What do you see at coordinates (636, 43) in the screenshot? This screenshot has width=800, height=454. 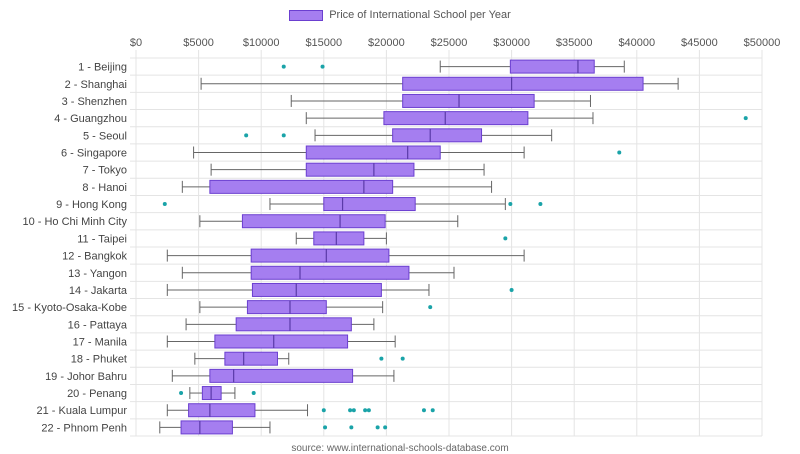 I see `x-tick-label: $40000` at bounding box center [636, 43].